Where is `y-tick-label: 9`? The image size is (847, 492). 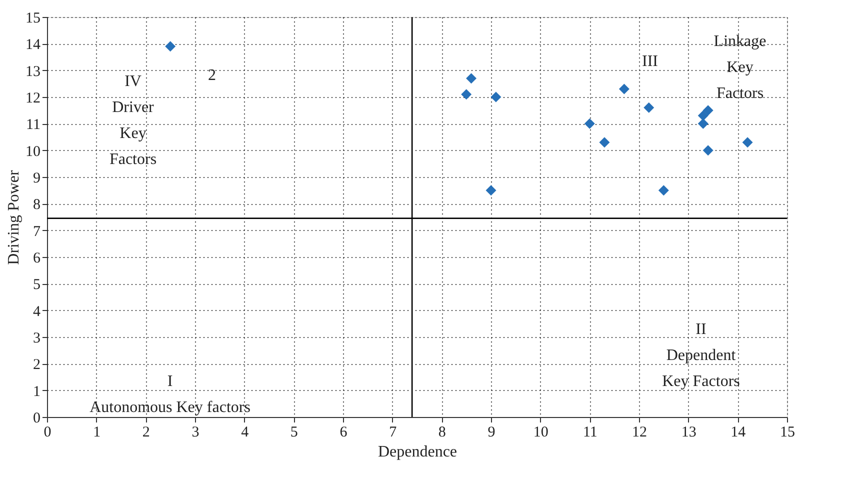 y-tick-label: 9 is located at coordinates (36, 178).